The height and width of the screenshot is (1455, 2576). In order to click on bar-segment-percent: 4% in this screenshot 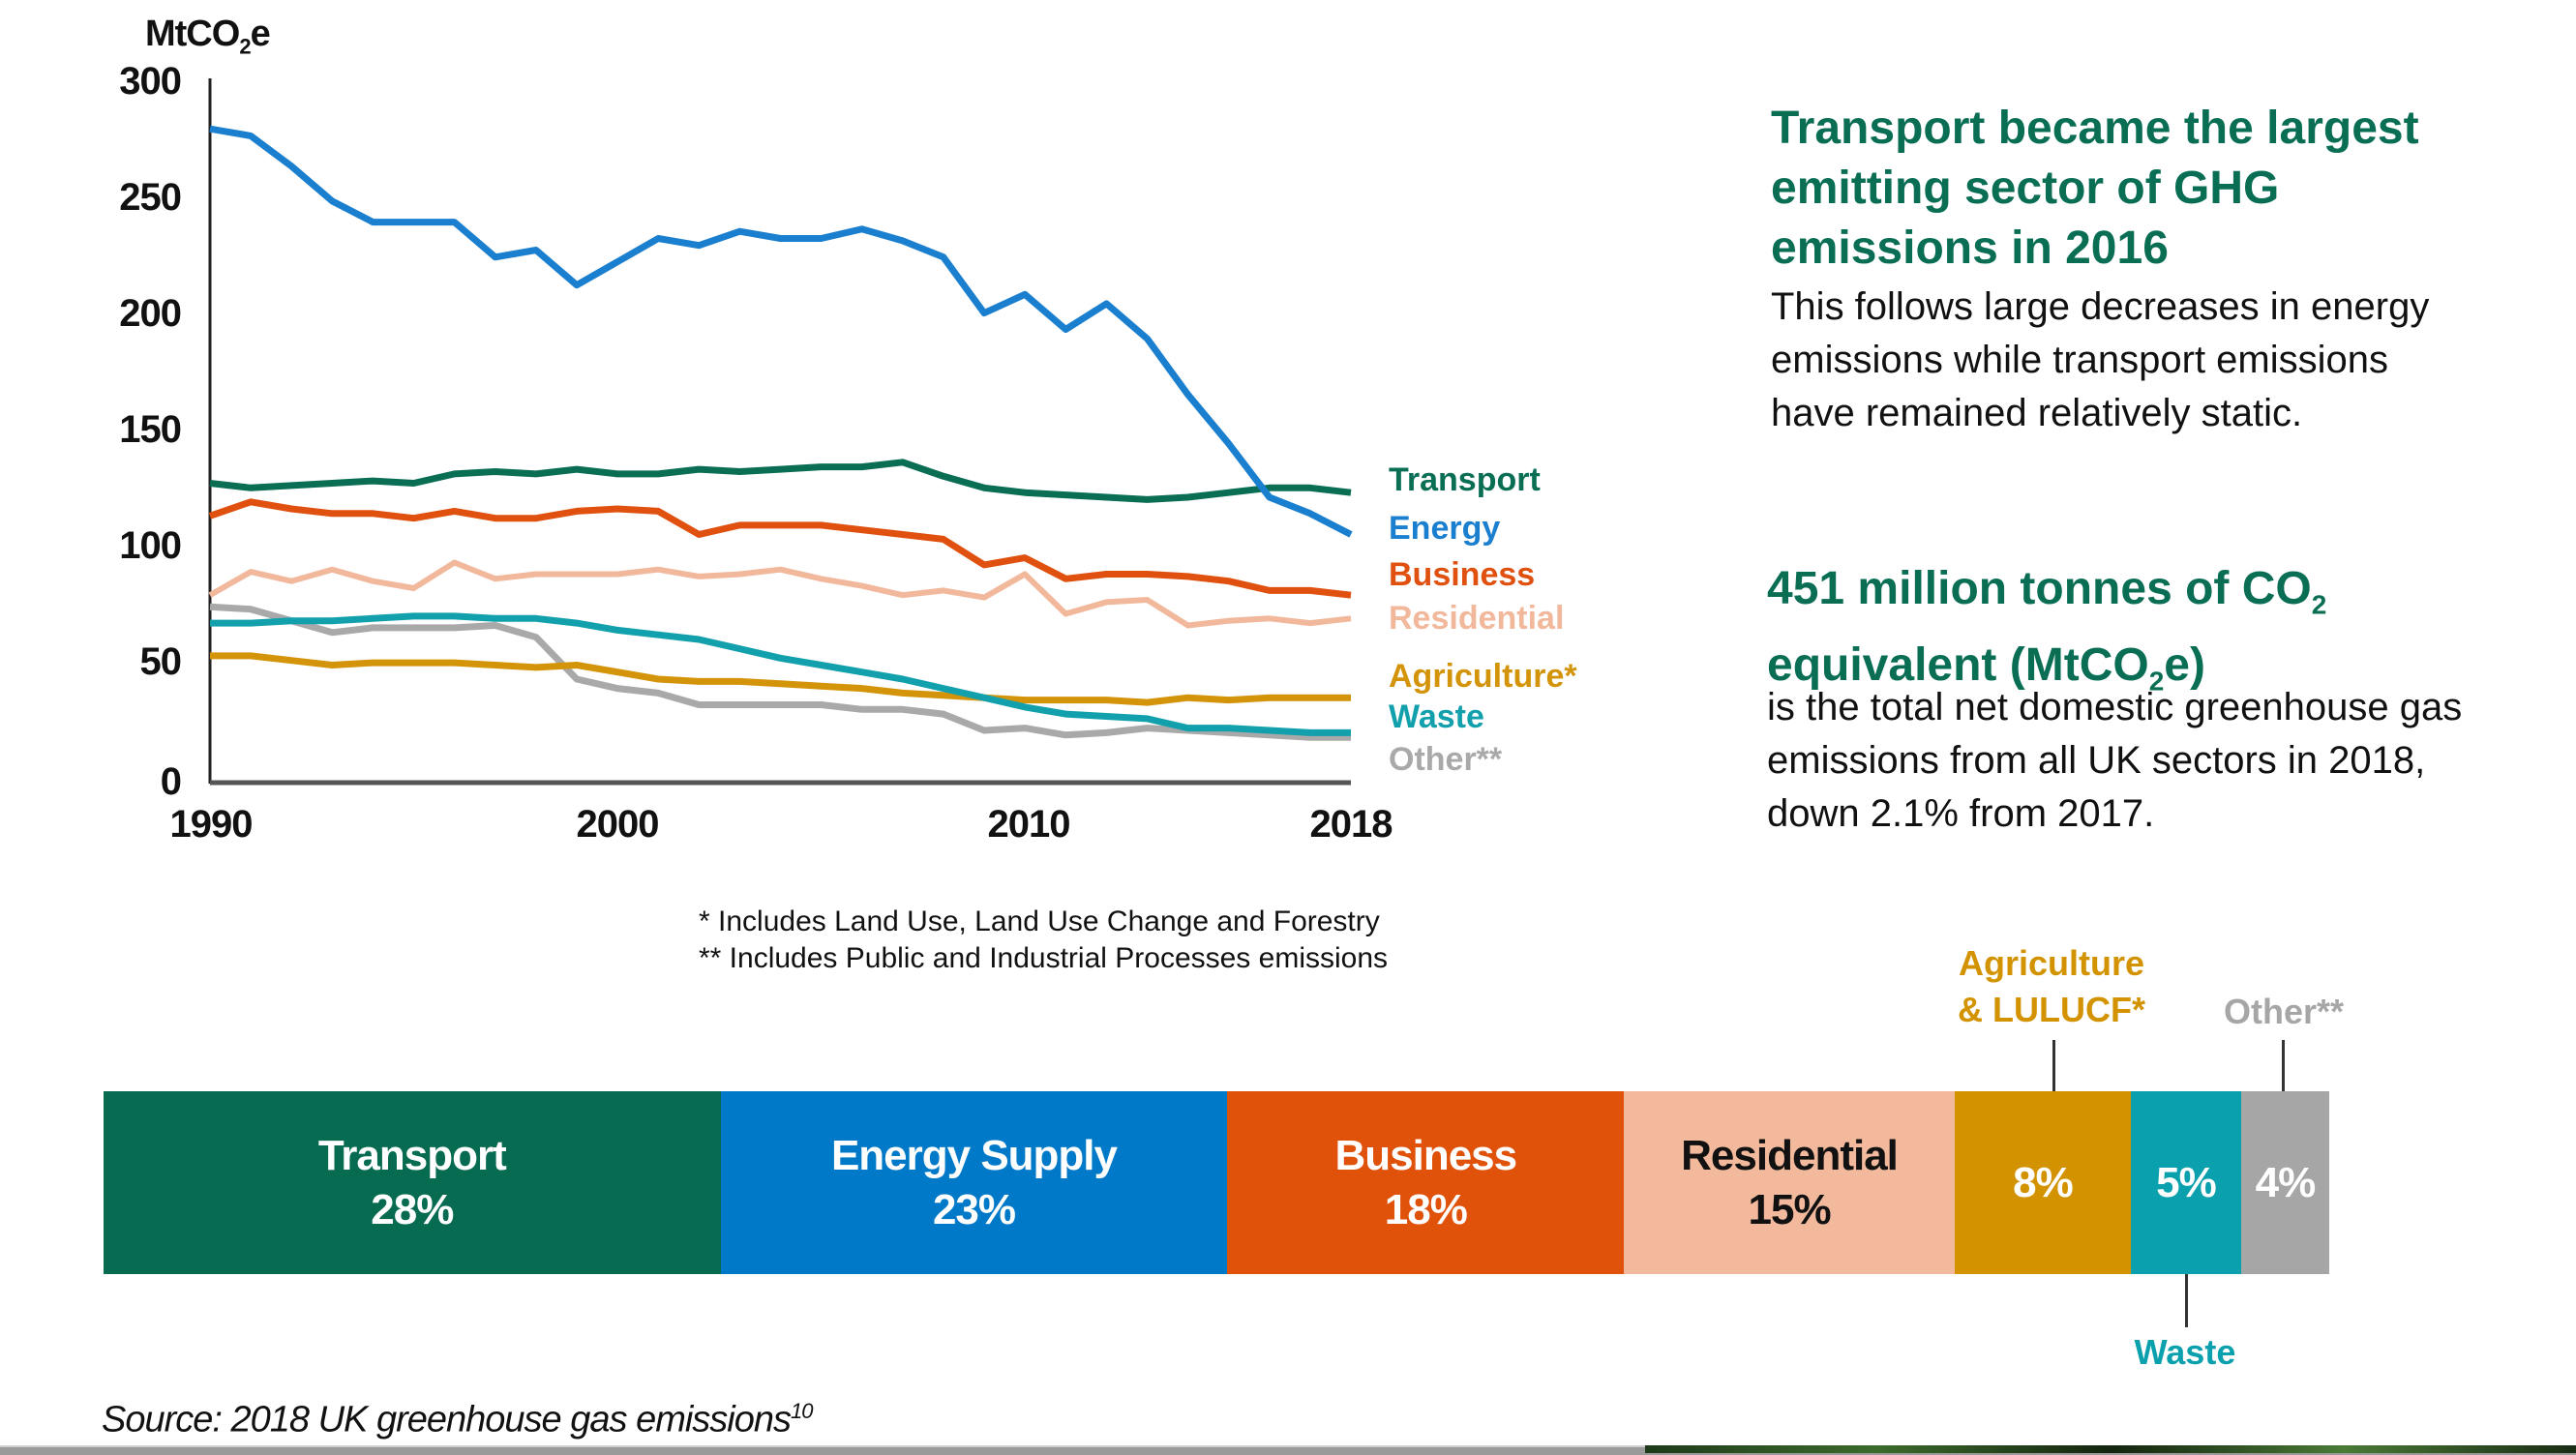, I will do `click(2286, 1182)`.